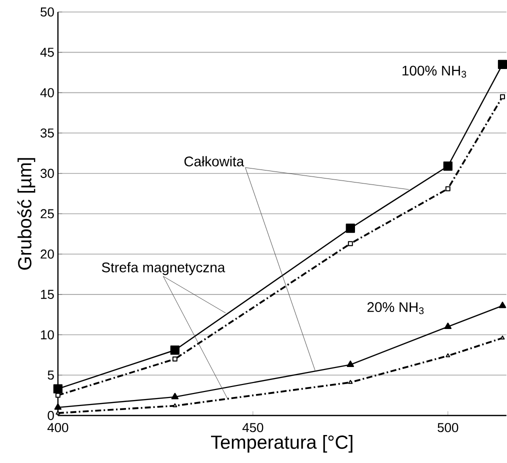 The image size is (507, 463). What do you see at coordinates (47, 294) in the screenshot?
I see `y-tick-label: 15` at bounding box center [47, 294].